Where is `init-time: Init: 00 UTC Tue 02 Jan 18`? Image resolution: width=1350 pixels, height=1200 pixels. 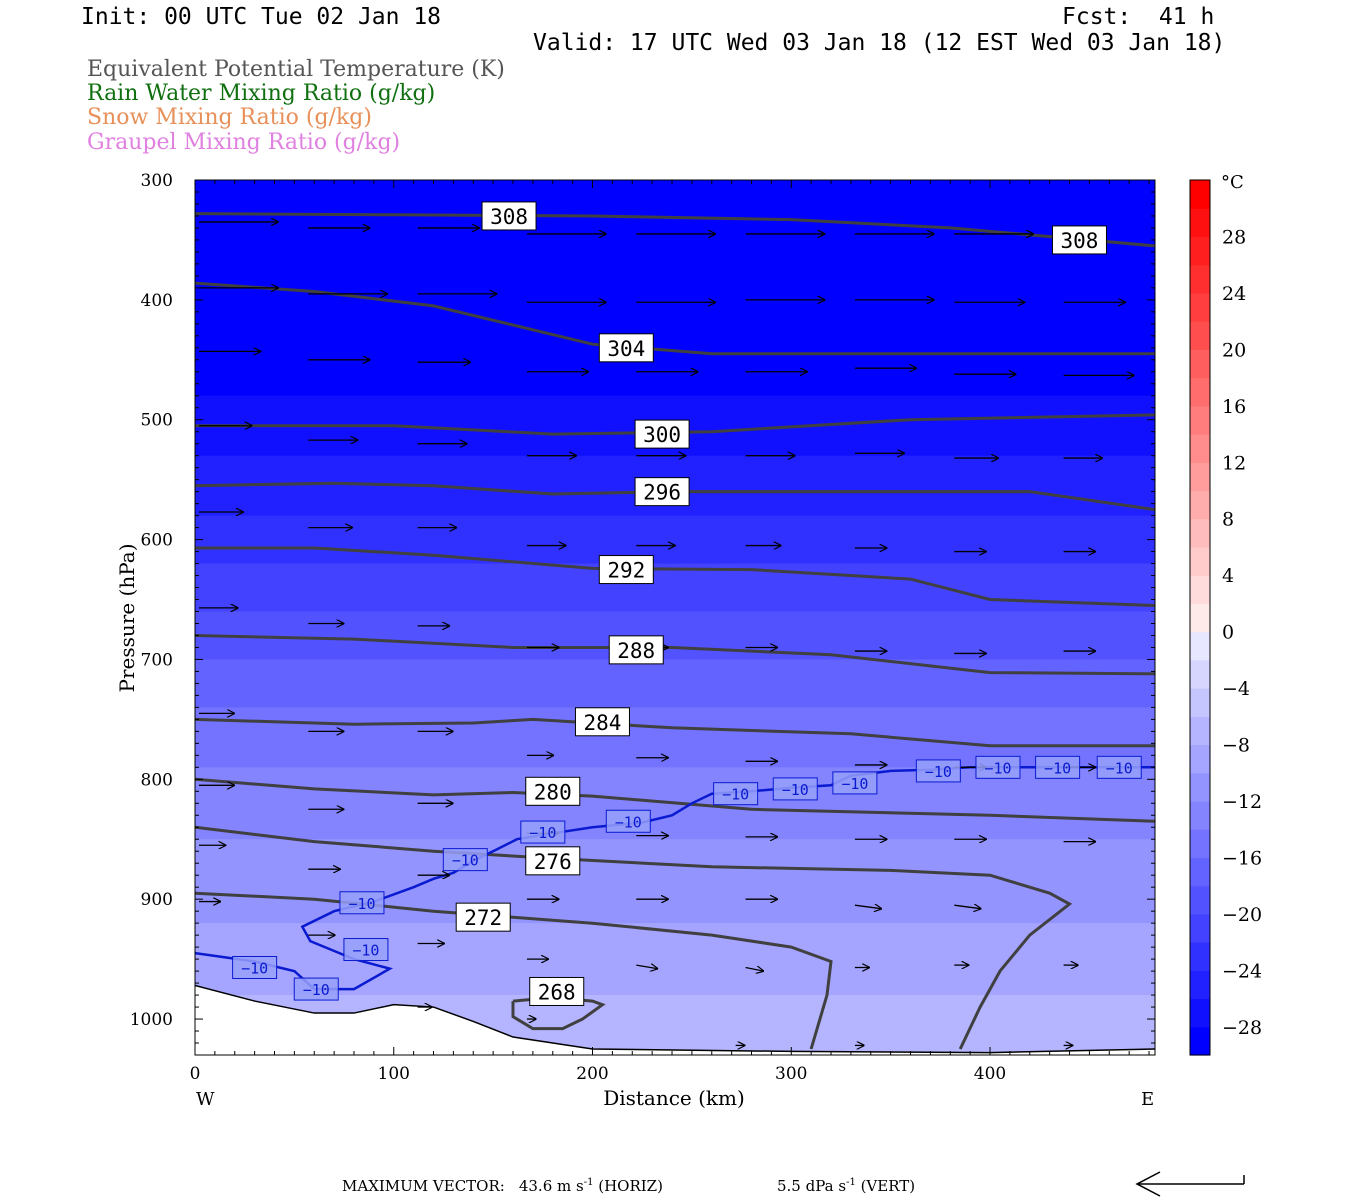 init-time: Init: 00 UTC Tue 02 Jan 18 is located at coordinates (261, 17).